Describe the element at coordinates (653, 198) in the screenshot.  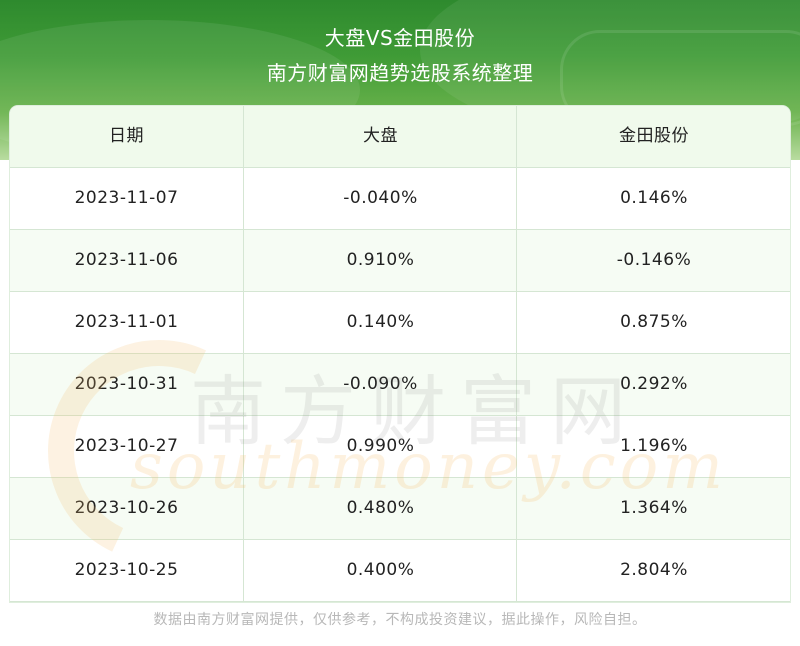
I see `stock-change-cell: 0.146%` at that location.